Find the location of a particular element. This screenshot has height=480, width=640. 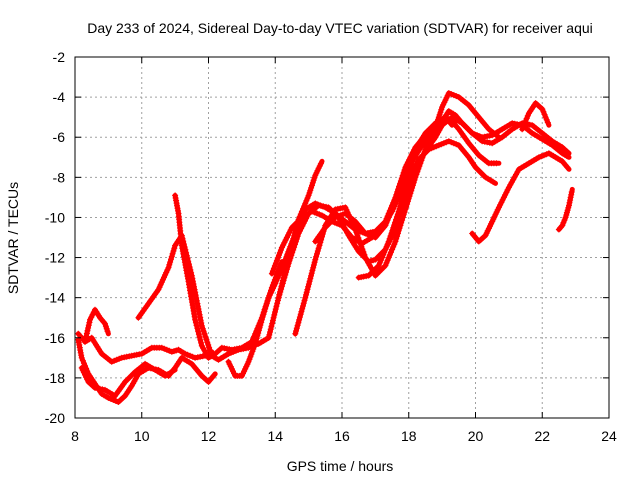

series-sat-m is located at coordinates (520, 197).